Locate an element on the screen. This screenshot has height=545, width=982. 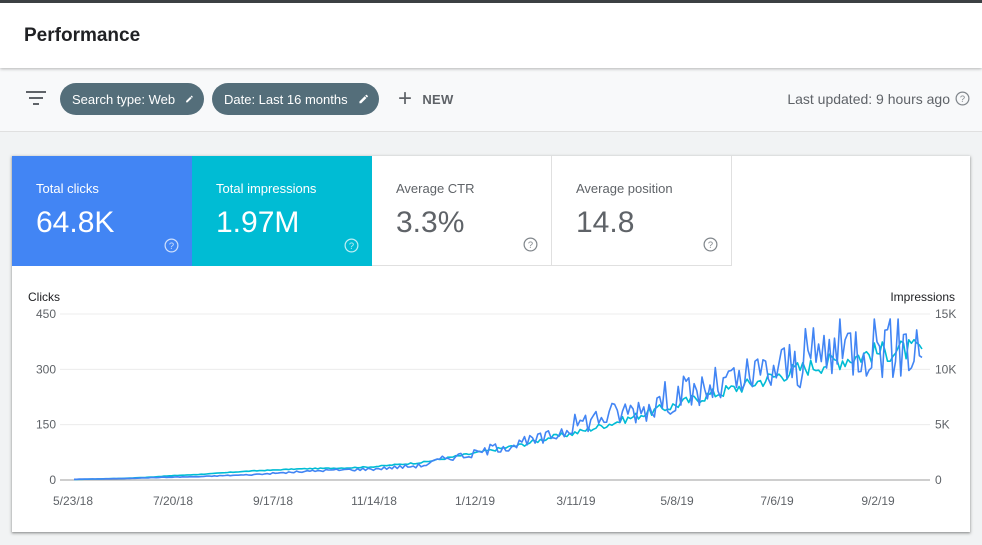
average-position-label: Average position is located at coordinates (624, 188).